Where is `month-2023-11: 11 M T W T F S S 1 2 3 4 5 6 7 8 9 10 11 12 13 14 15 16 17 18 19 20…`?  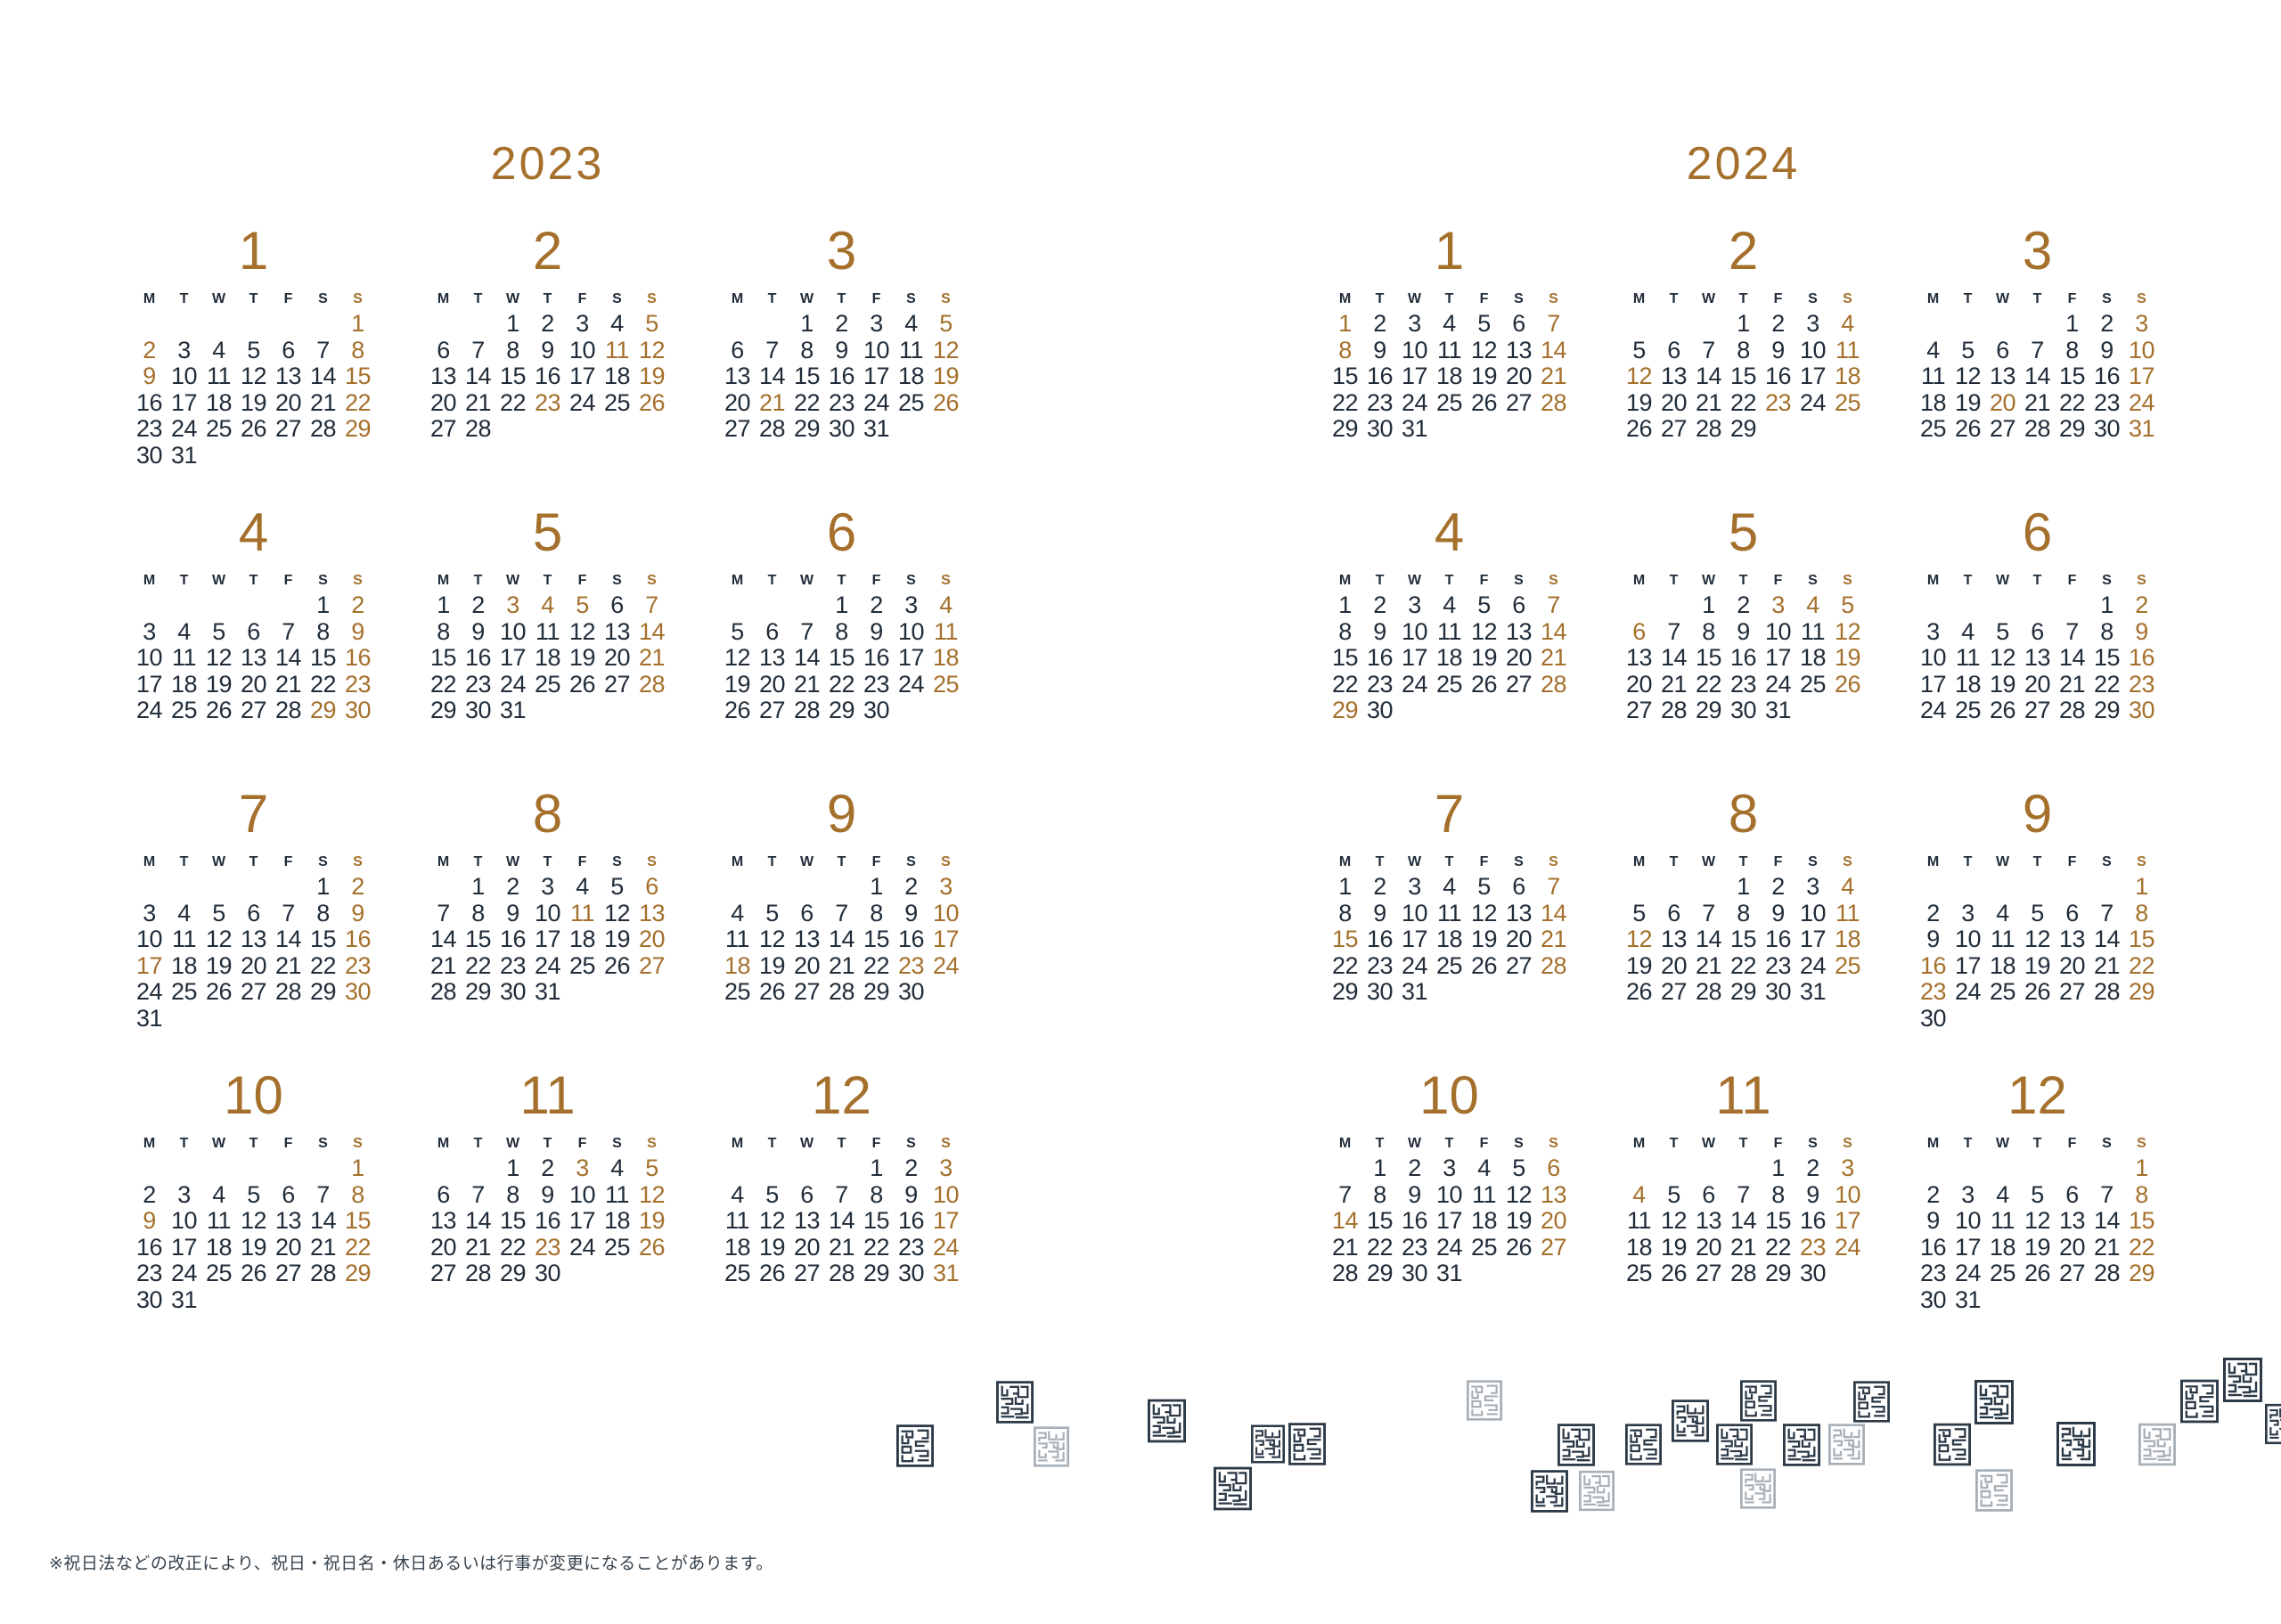
month-2023-11: 11 M T W T F S S 1 2 3 4 5 6 7 8 9 10 11 12 13 14 15 16 17 18 19 20… is located at coordinates (547, 1210).